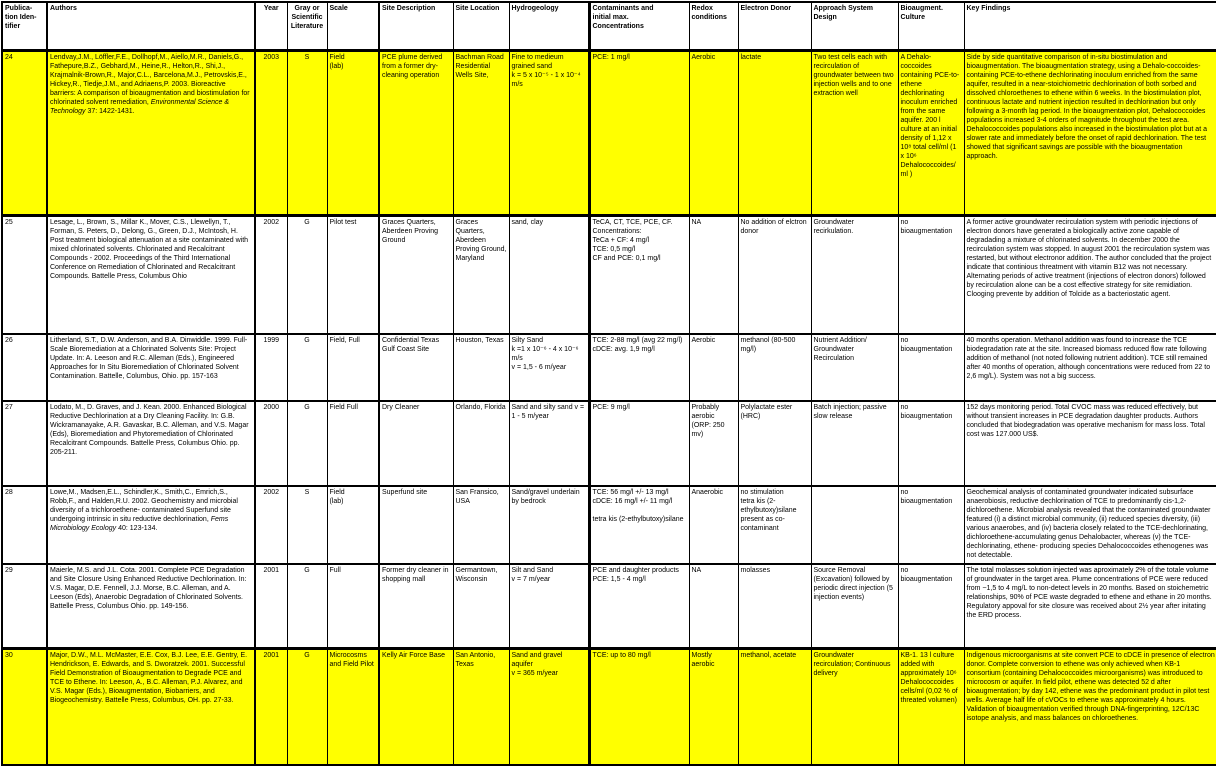 The image size is (1216, 766). Describe the element at coordinates (774, 26) in the screenshot. I see `col-header-electron-donor: Electron Donor` at that location.